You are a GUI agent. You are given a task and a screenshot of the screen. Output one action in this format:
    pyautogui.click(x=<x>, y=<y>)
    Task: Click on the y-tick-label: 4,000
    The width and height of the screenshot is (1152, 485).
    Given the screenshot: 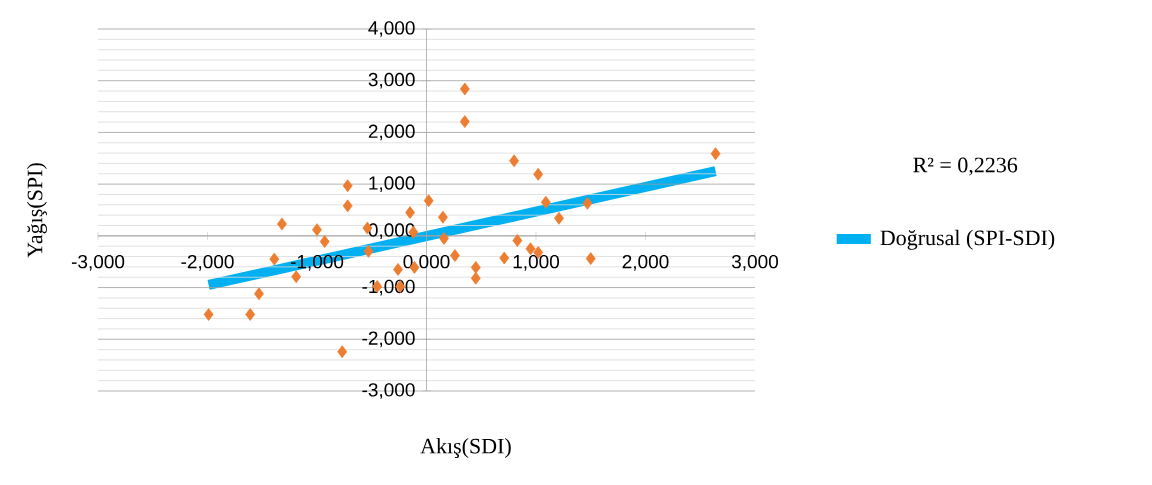 What is the action you would take?
    pyautogui.click(x=391, y=29)
    